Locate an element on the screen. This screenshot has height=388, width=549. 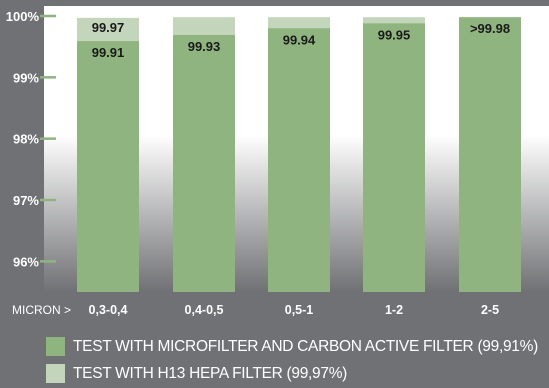
data-label-microfilter-0: 99.91 is located at coordinates (108, 52).